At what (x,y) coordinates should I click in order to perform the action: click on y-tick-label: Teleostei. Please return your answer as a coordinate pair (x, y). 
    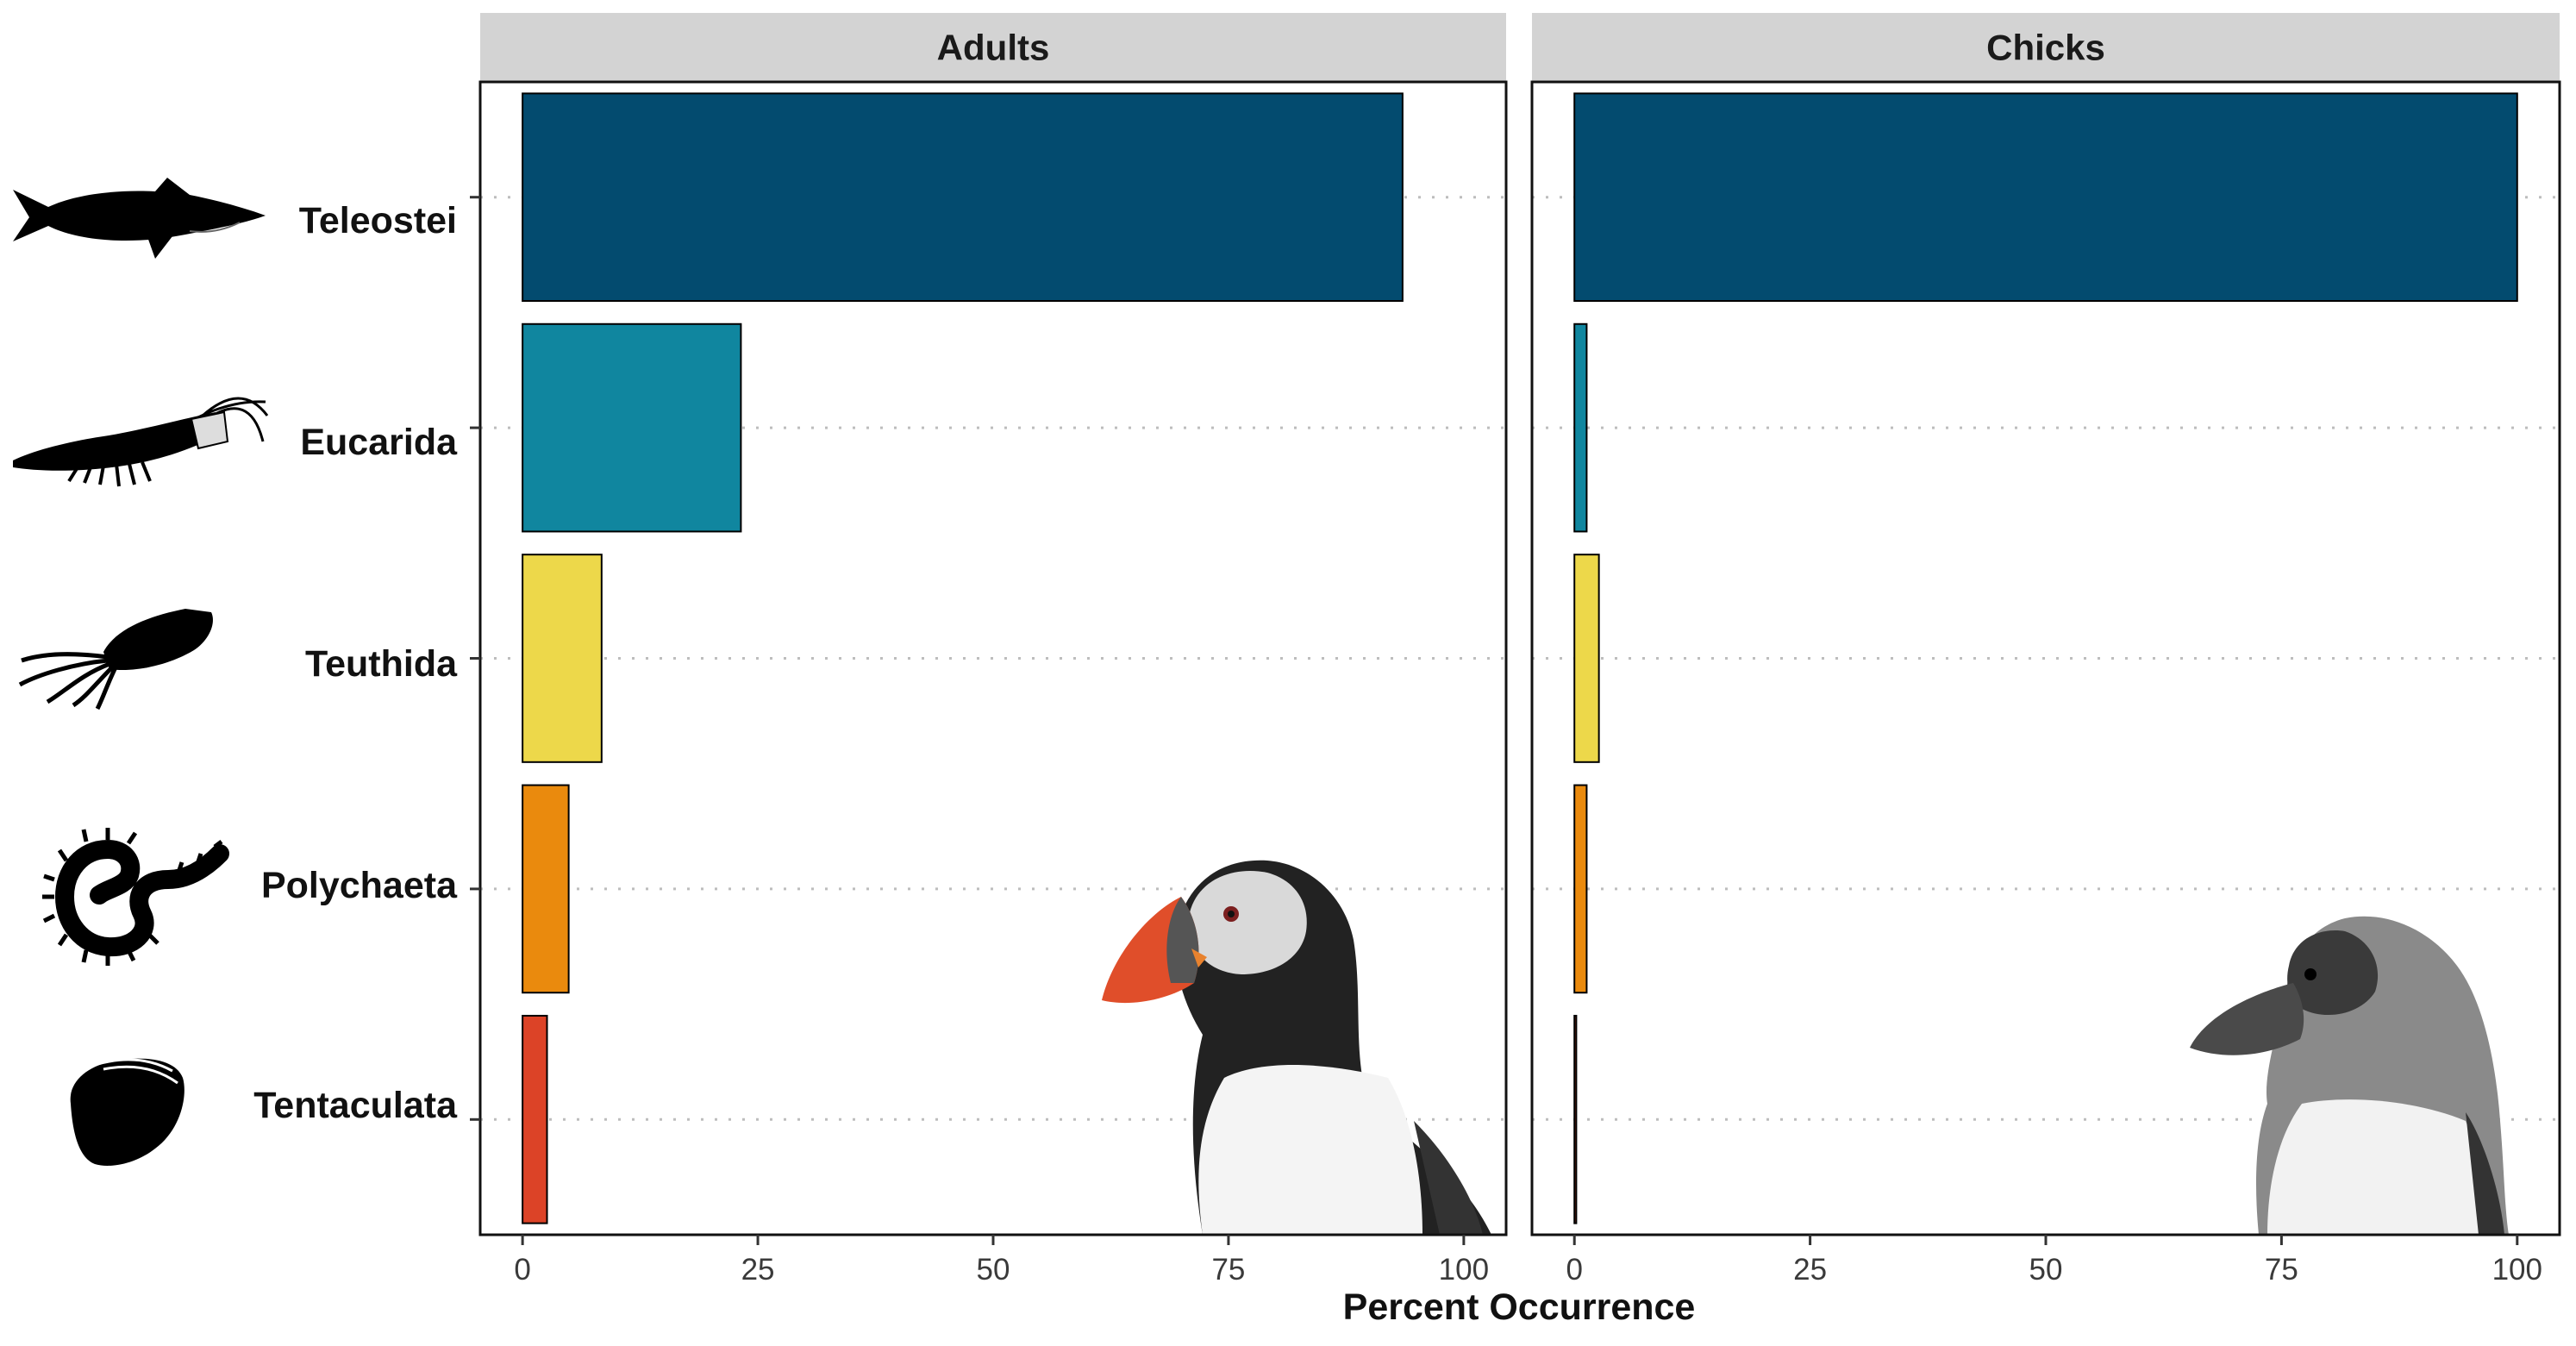
    Looking at the image, I should click on (378, 220).